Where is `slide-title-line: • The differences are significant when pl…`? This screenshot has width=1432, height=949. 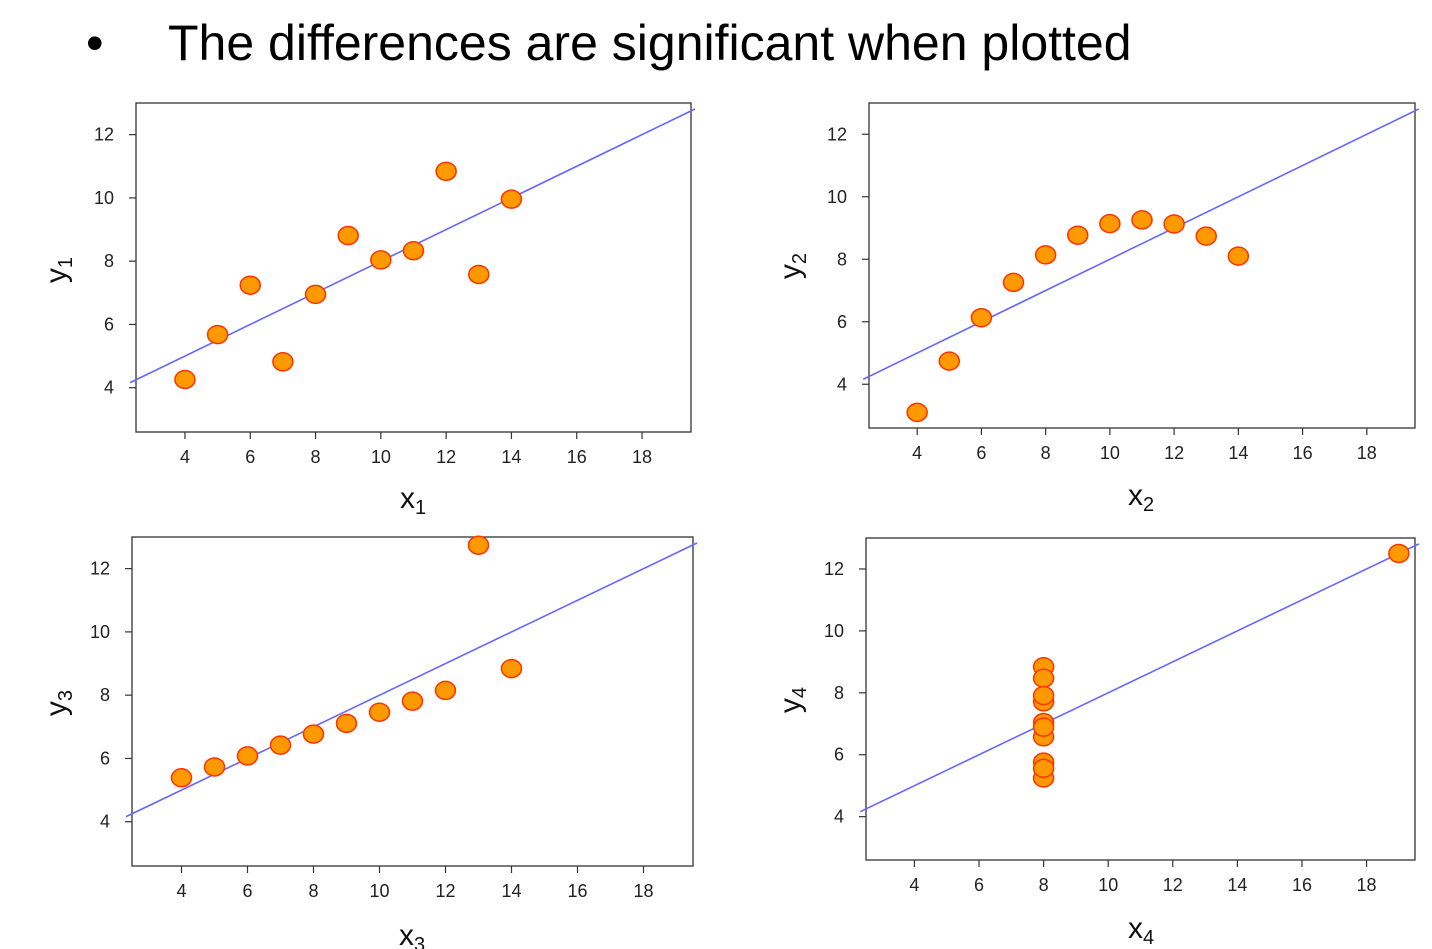 slide-title-line: • The differences are significant when pl… is located at coordinates (609, 43).